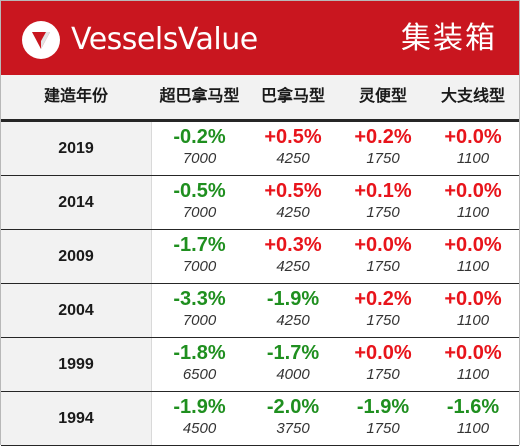  I want to click on column-header-handy: 灵便型, so click(382, 96).